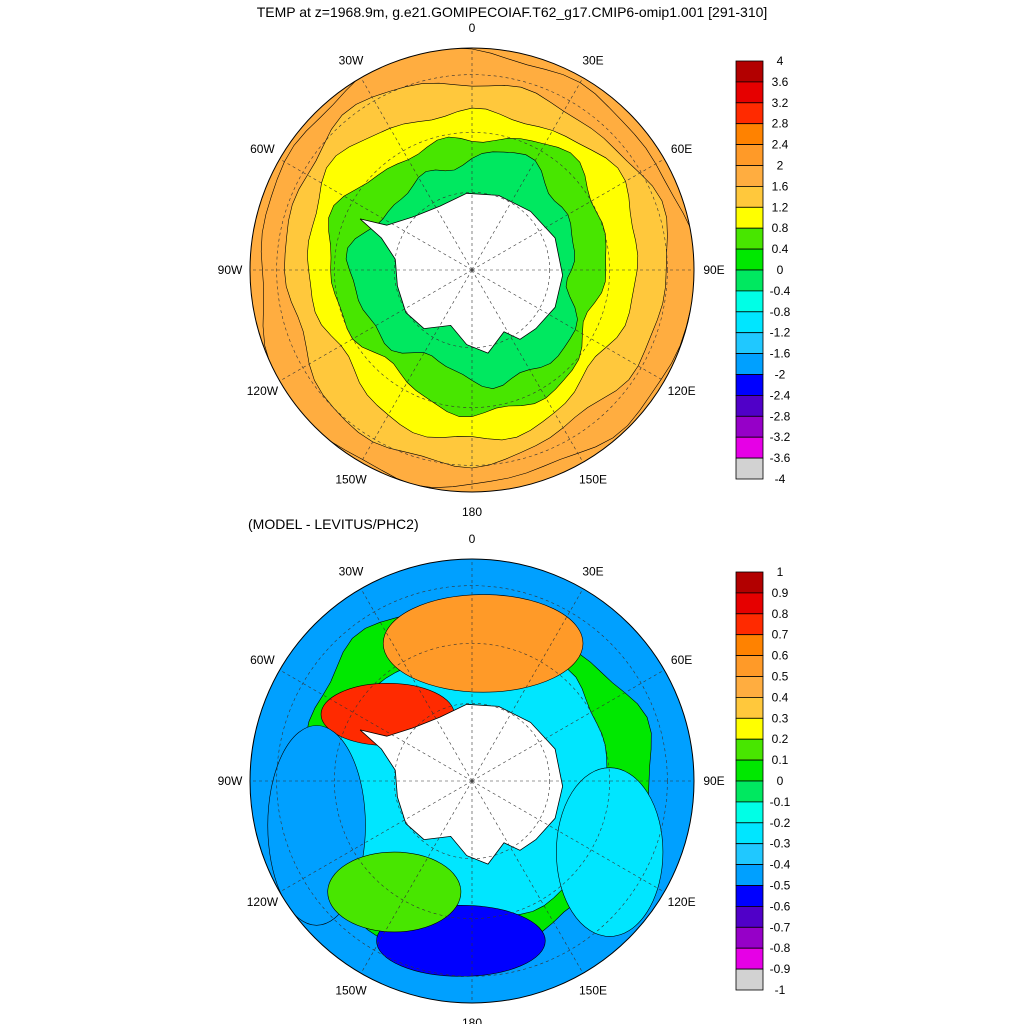  I want to click on colorbar-label: 0.8, so click(780, 228).